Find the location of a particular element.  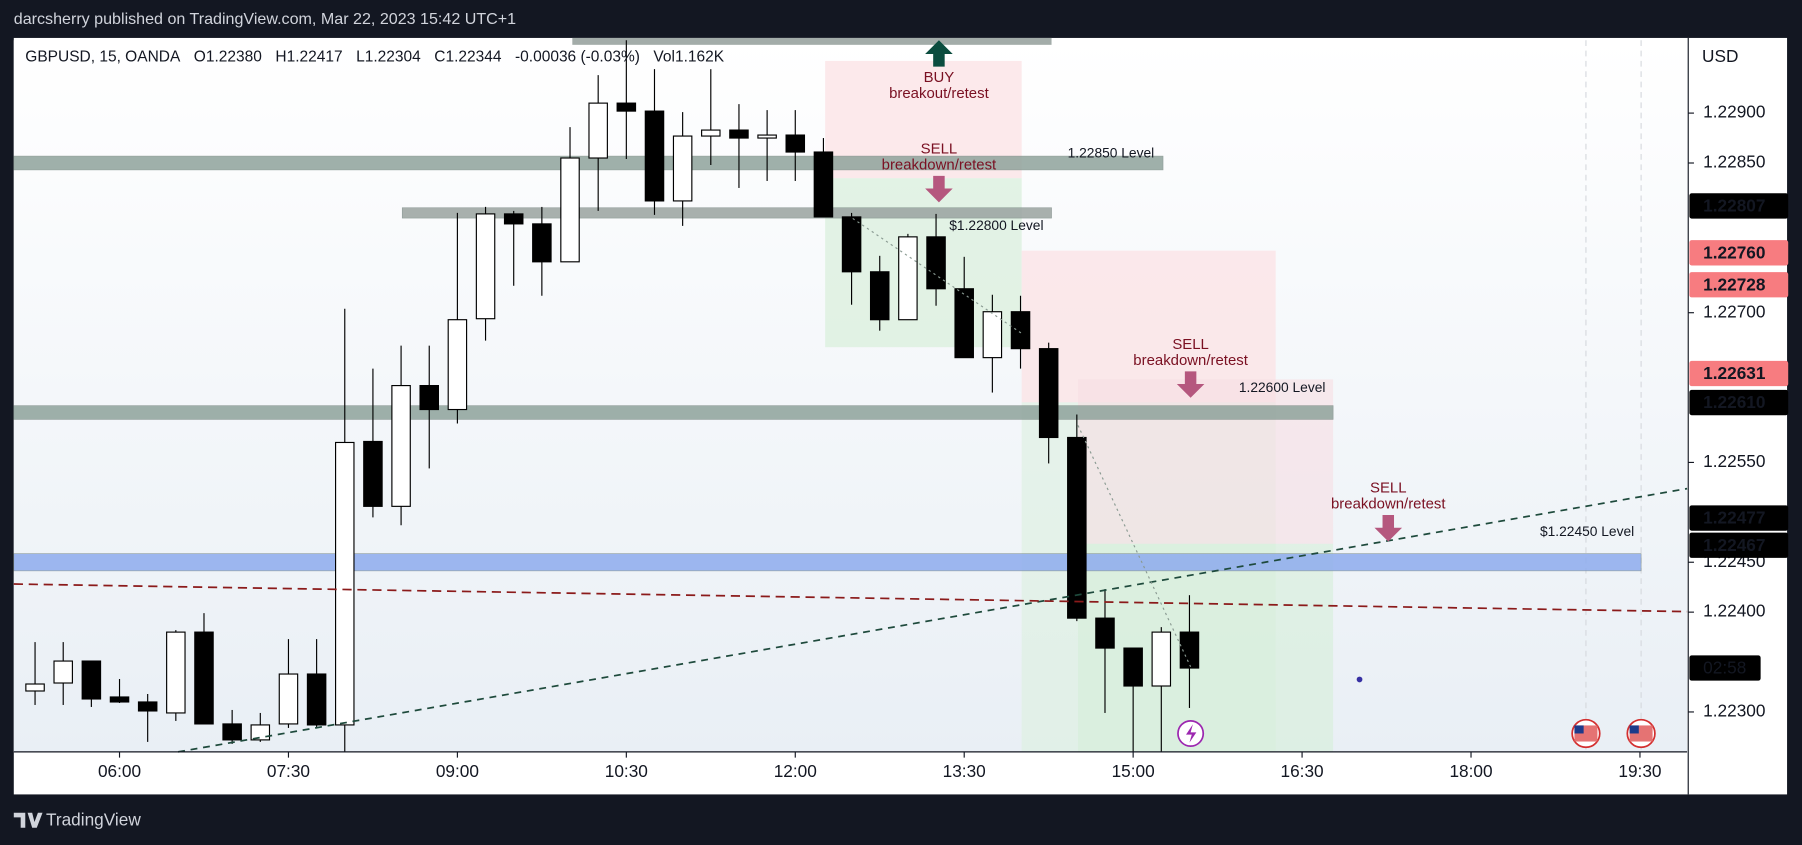

price-label: 1.22728 is located at coordinates (1734, 284).